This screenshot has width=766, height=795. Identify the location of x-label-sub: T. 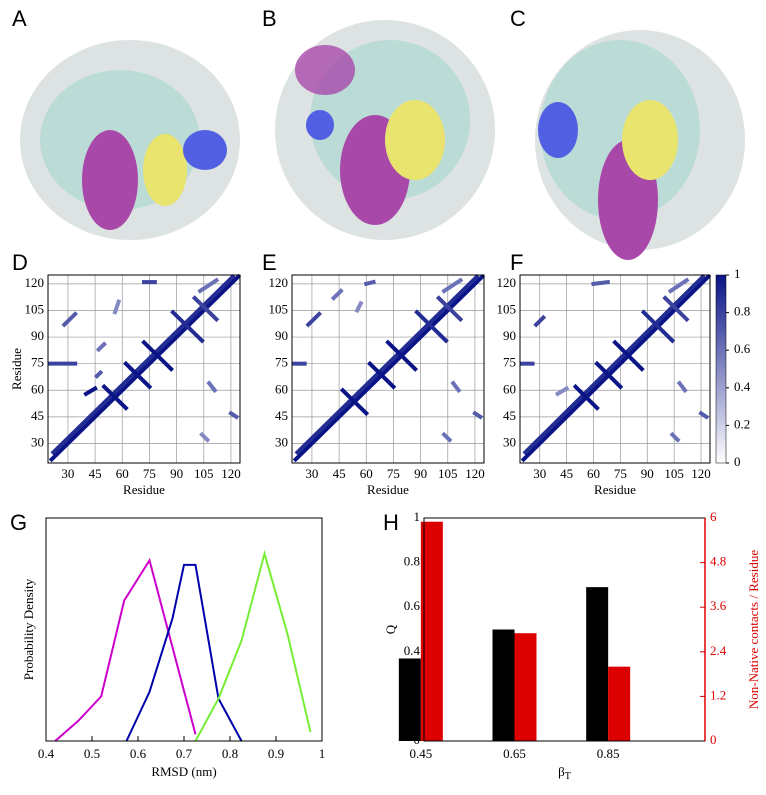
(568, 776).